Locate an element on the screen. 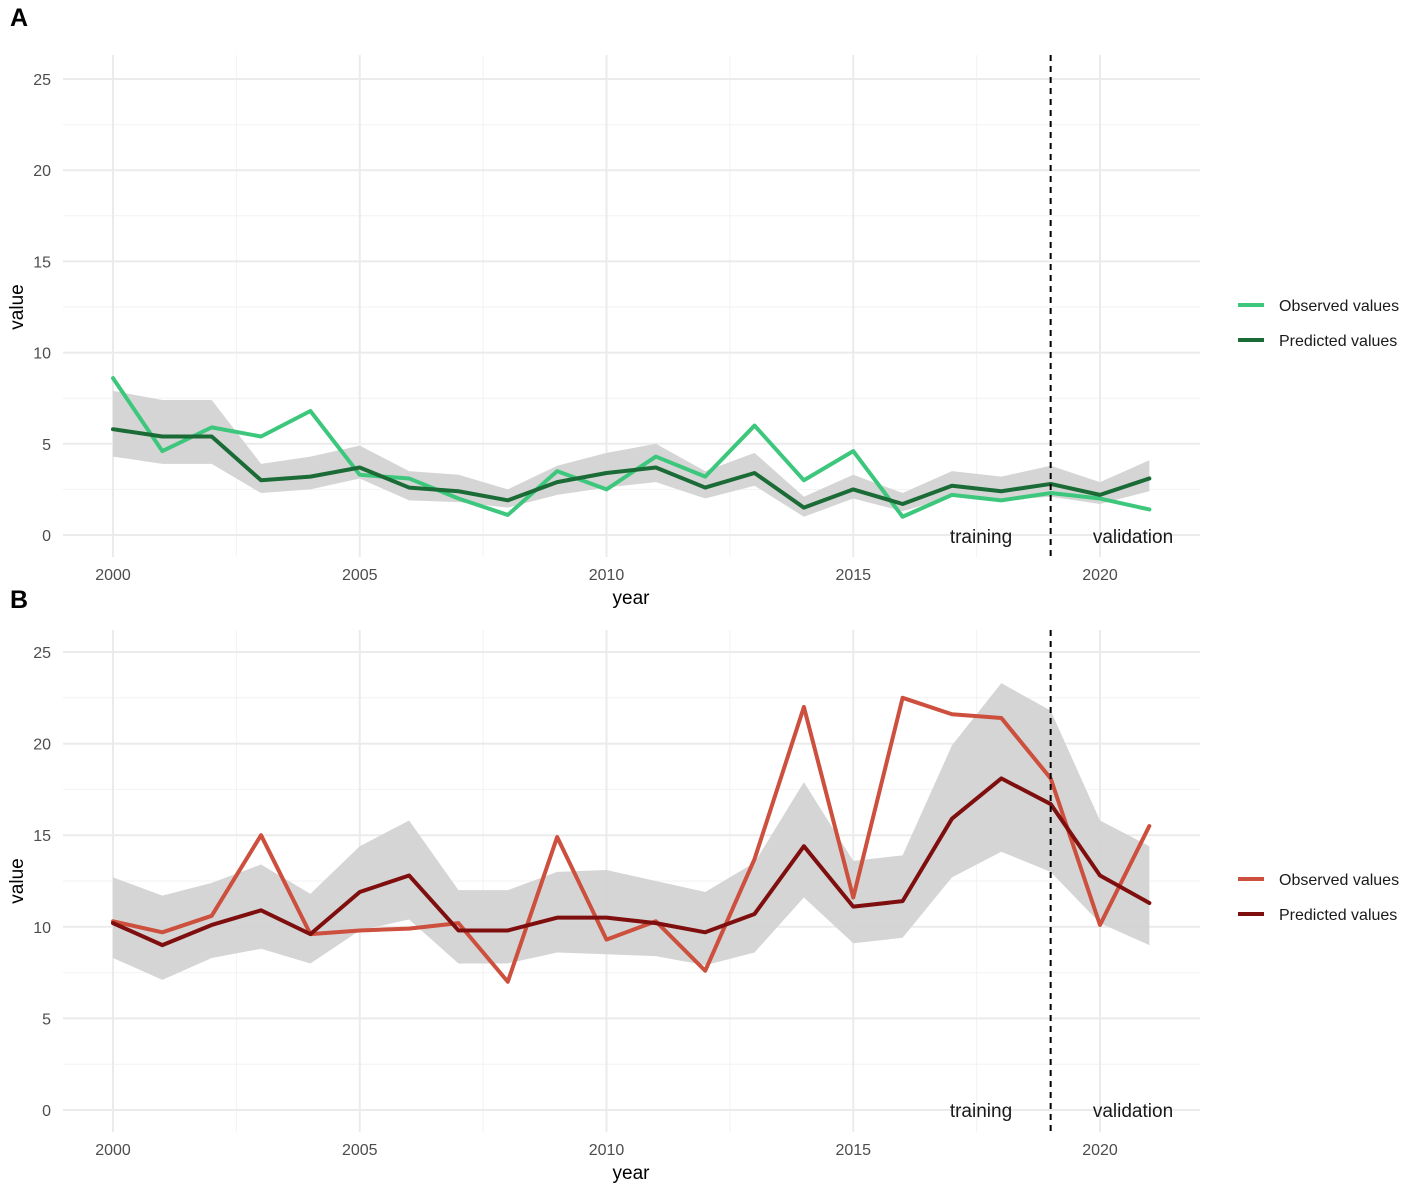 The image size is (1417, 1190). x-axis-title-b: year is located at coordinates (632, 1173).